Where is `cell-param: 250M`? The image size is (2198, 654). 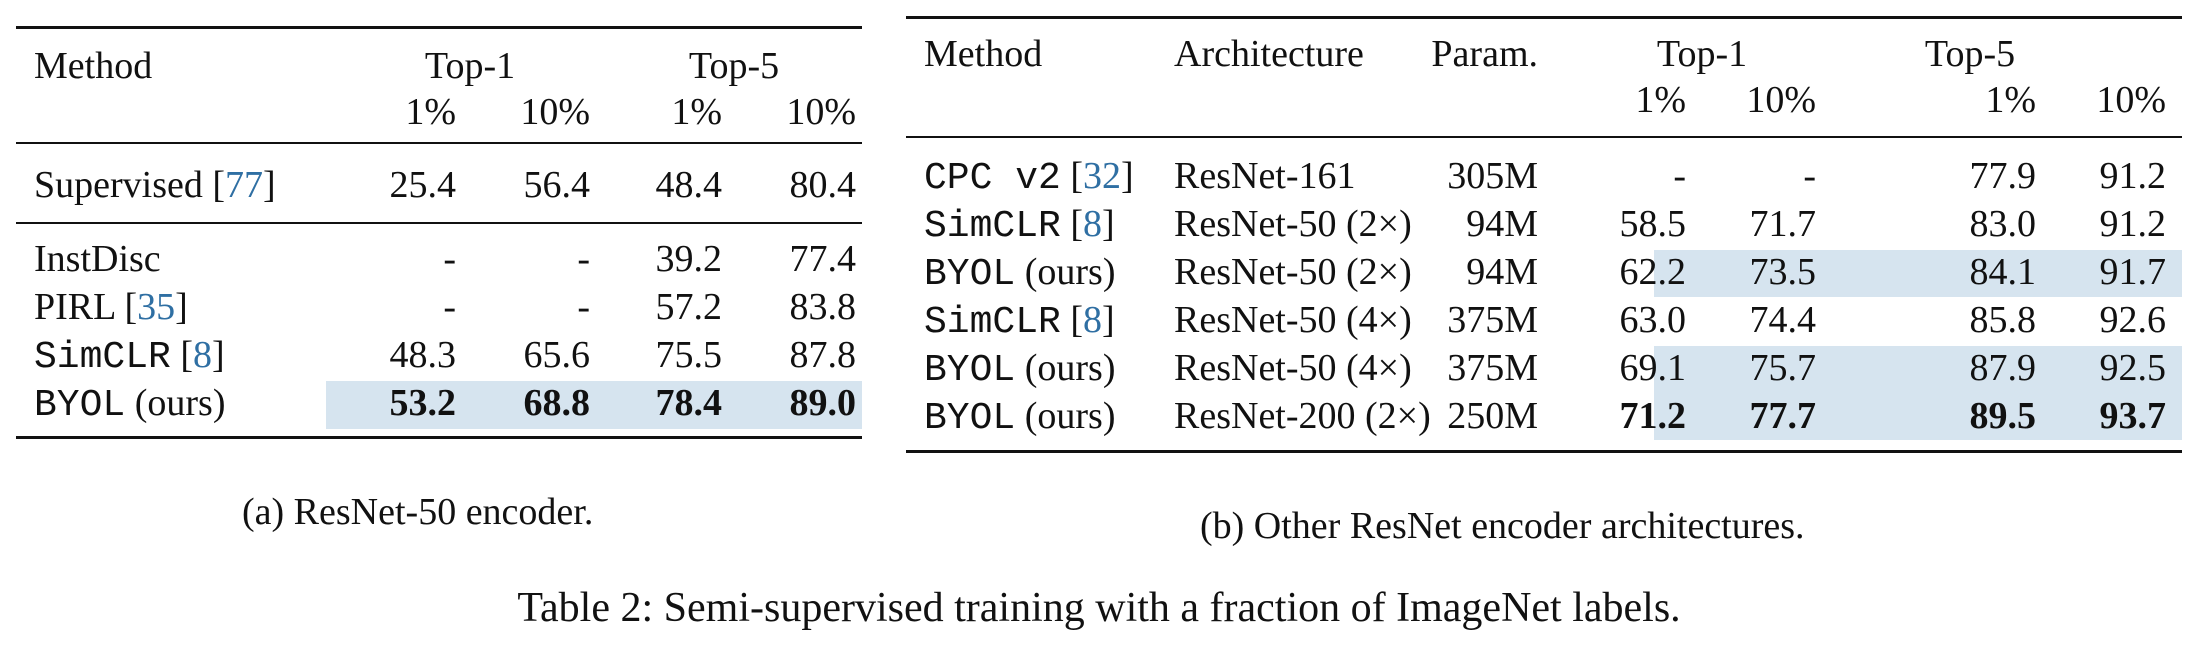
cell-param: 250M is located at coordinates (1492, 416).